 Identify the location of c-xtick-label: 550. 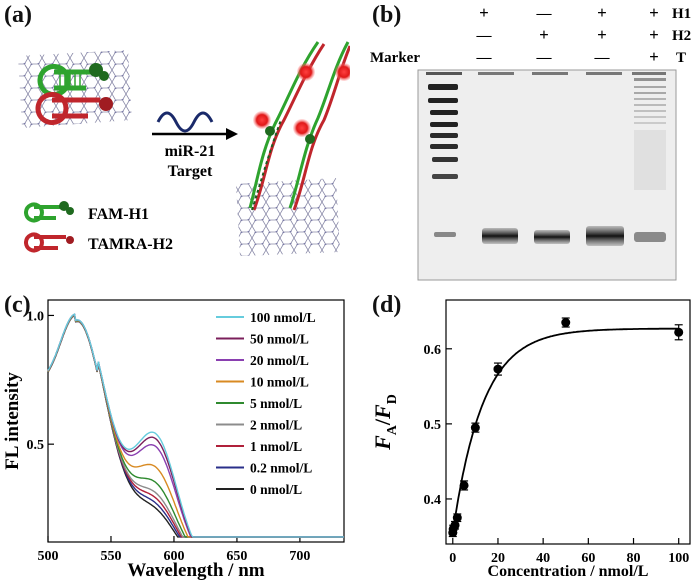
(110, 556).